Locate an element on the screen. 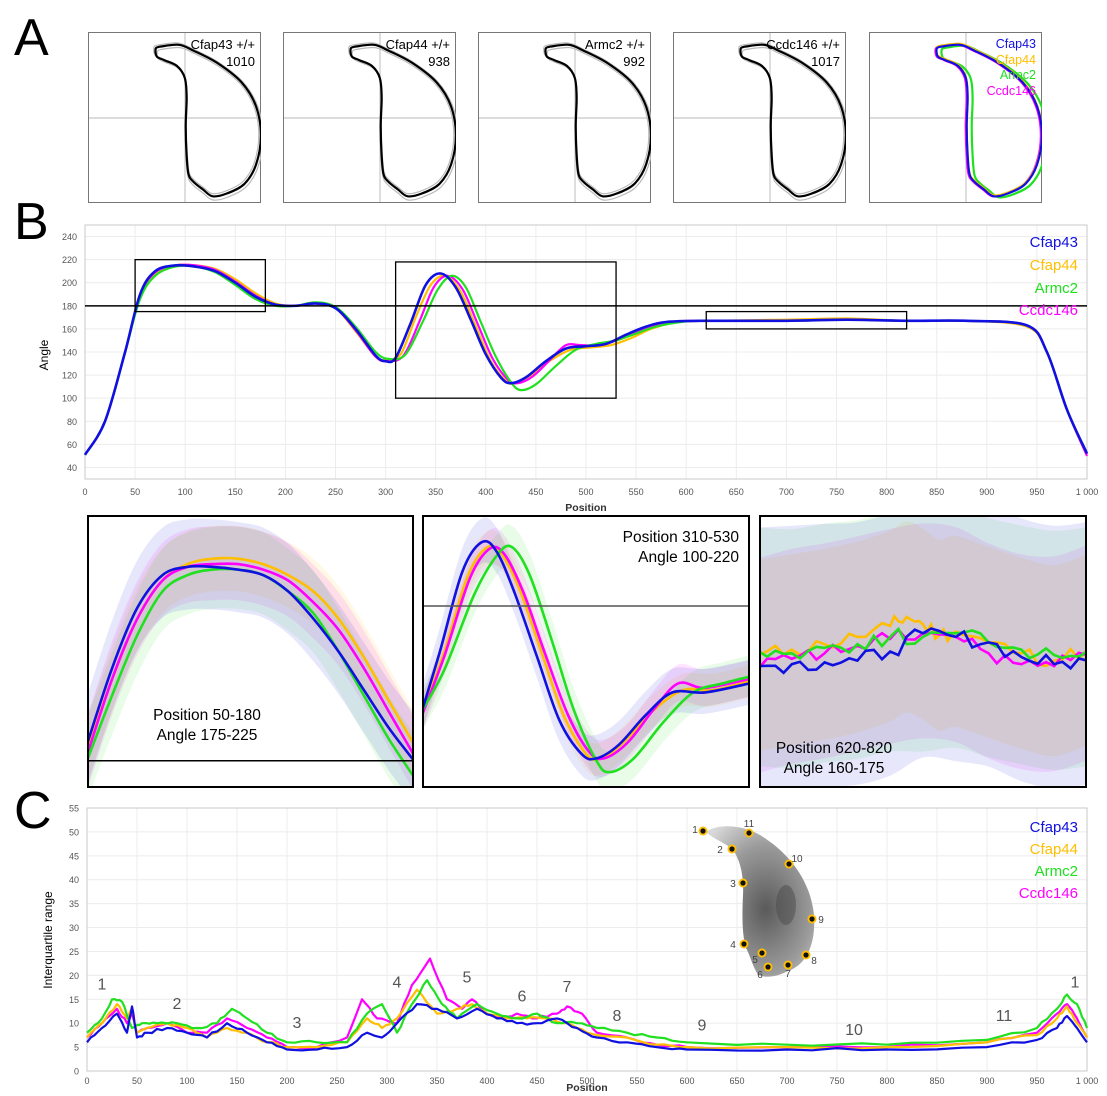 This screenshot has width=1107, height=1096. region-label: 11 is located at coordinates (1004, 1016).